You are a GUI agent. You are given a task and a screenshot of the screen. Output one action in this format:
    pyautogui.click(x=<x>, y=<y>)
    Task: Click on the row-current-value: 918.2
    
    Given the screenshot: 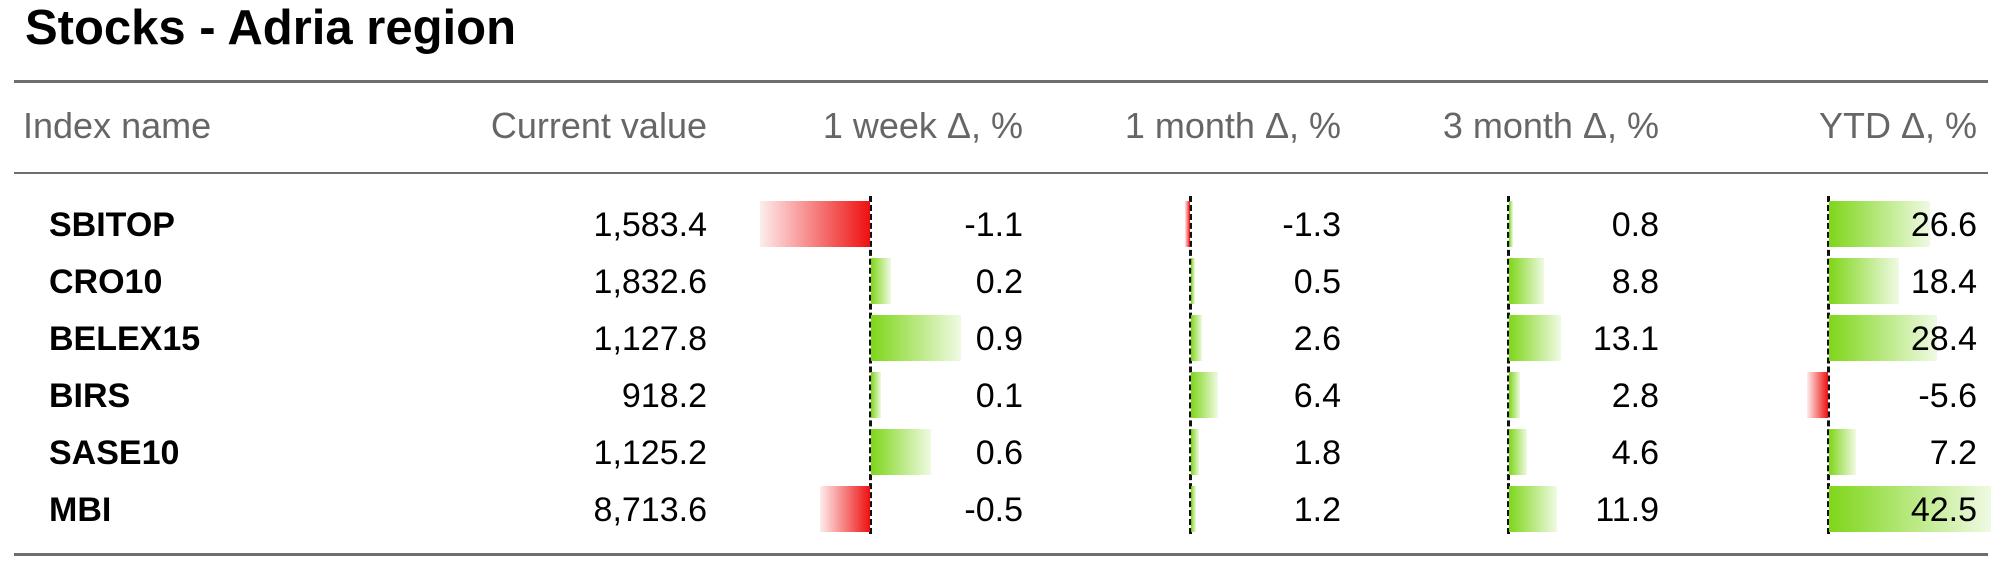 What is the action you would take?
    pyautogui.click(x=664, y=396)
    